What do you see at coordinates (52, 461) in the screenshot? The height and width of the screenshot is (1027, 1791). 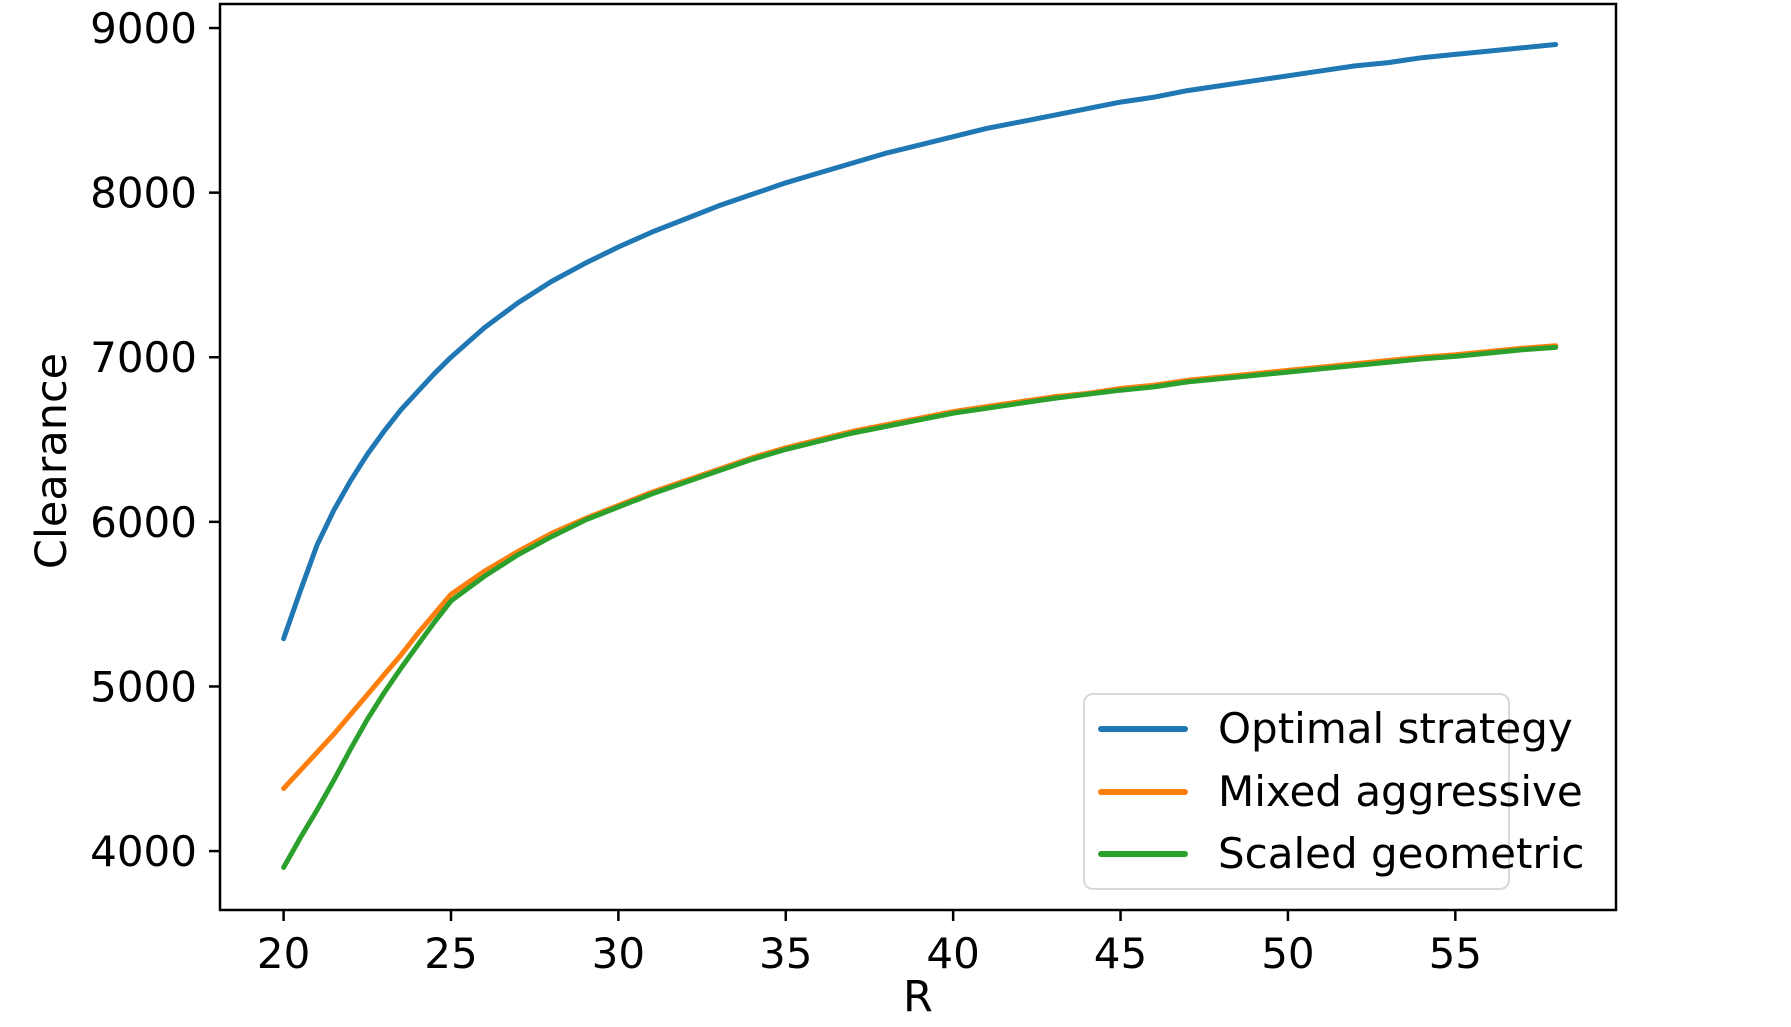 I see `y-axis-label: Clearance` at bounding box center [52, 461].